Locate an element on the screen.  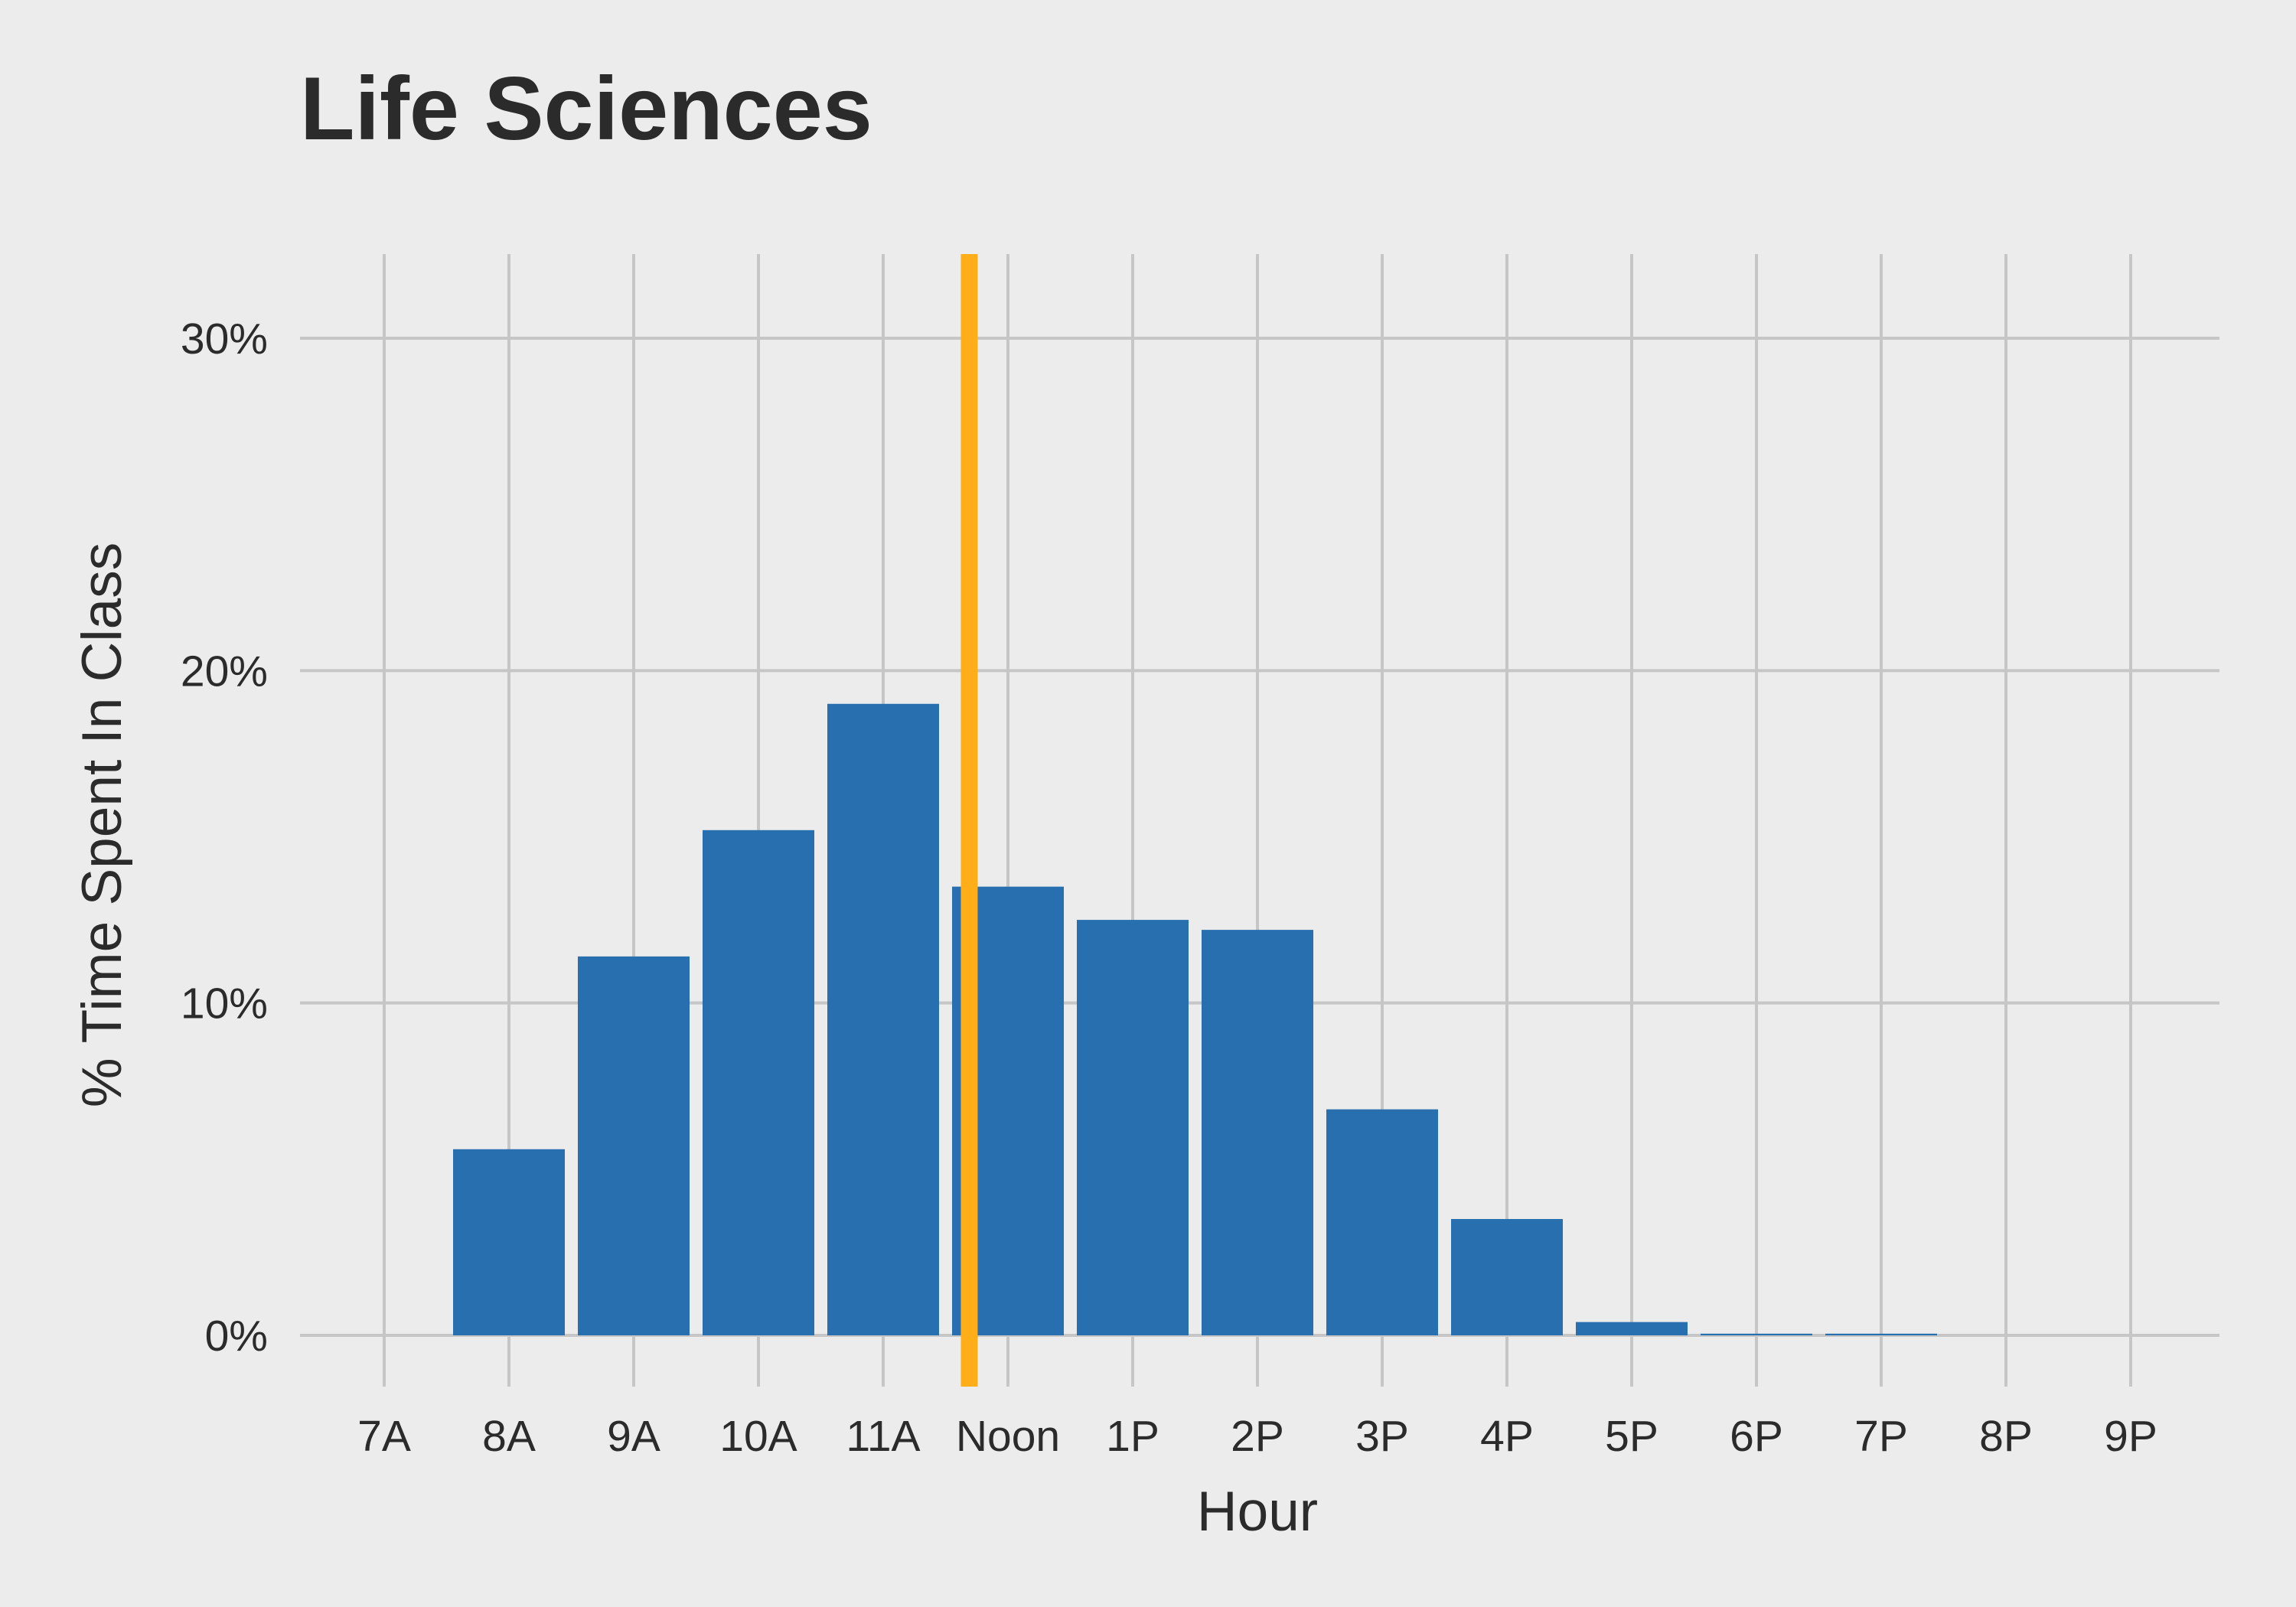
y-axis-title: % Time Spent In Class is located at coordinates (102, 825).